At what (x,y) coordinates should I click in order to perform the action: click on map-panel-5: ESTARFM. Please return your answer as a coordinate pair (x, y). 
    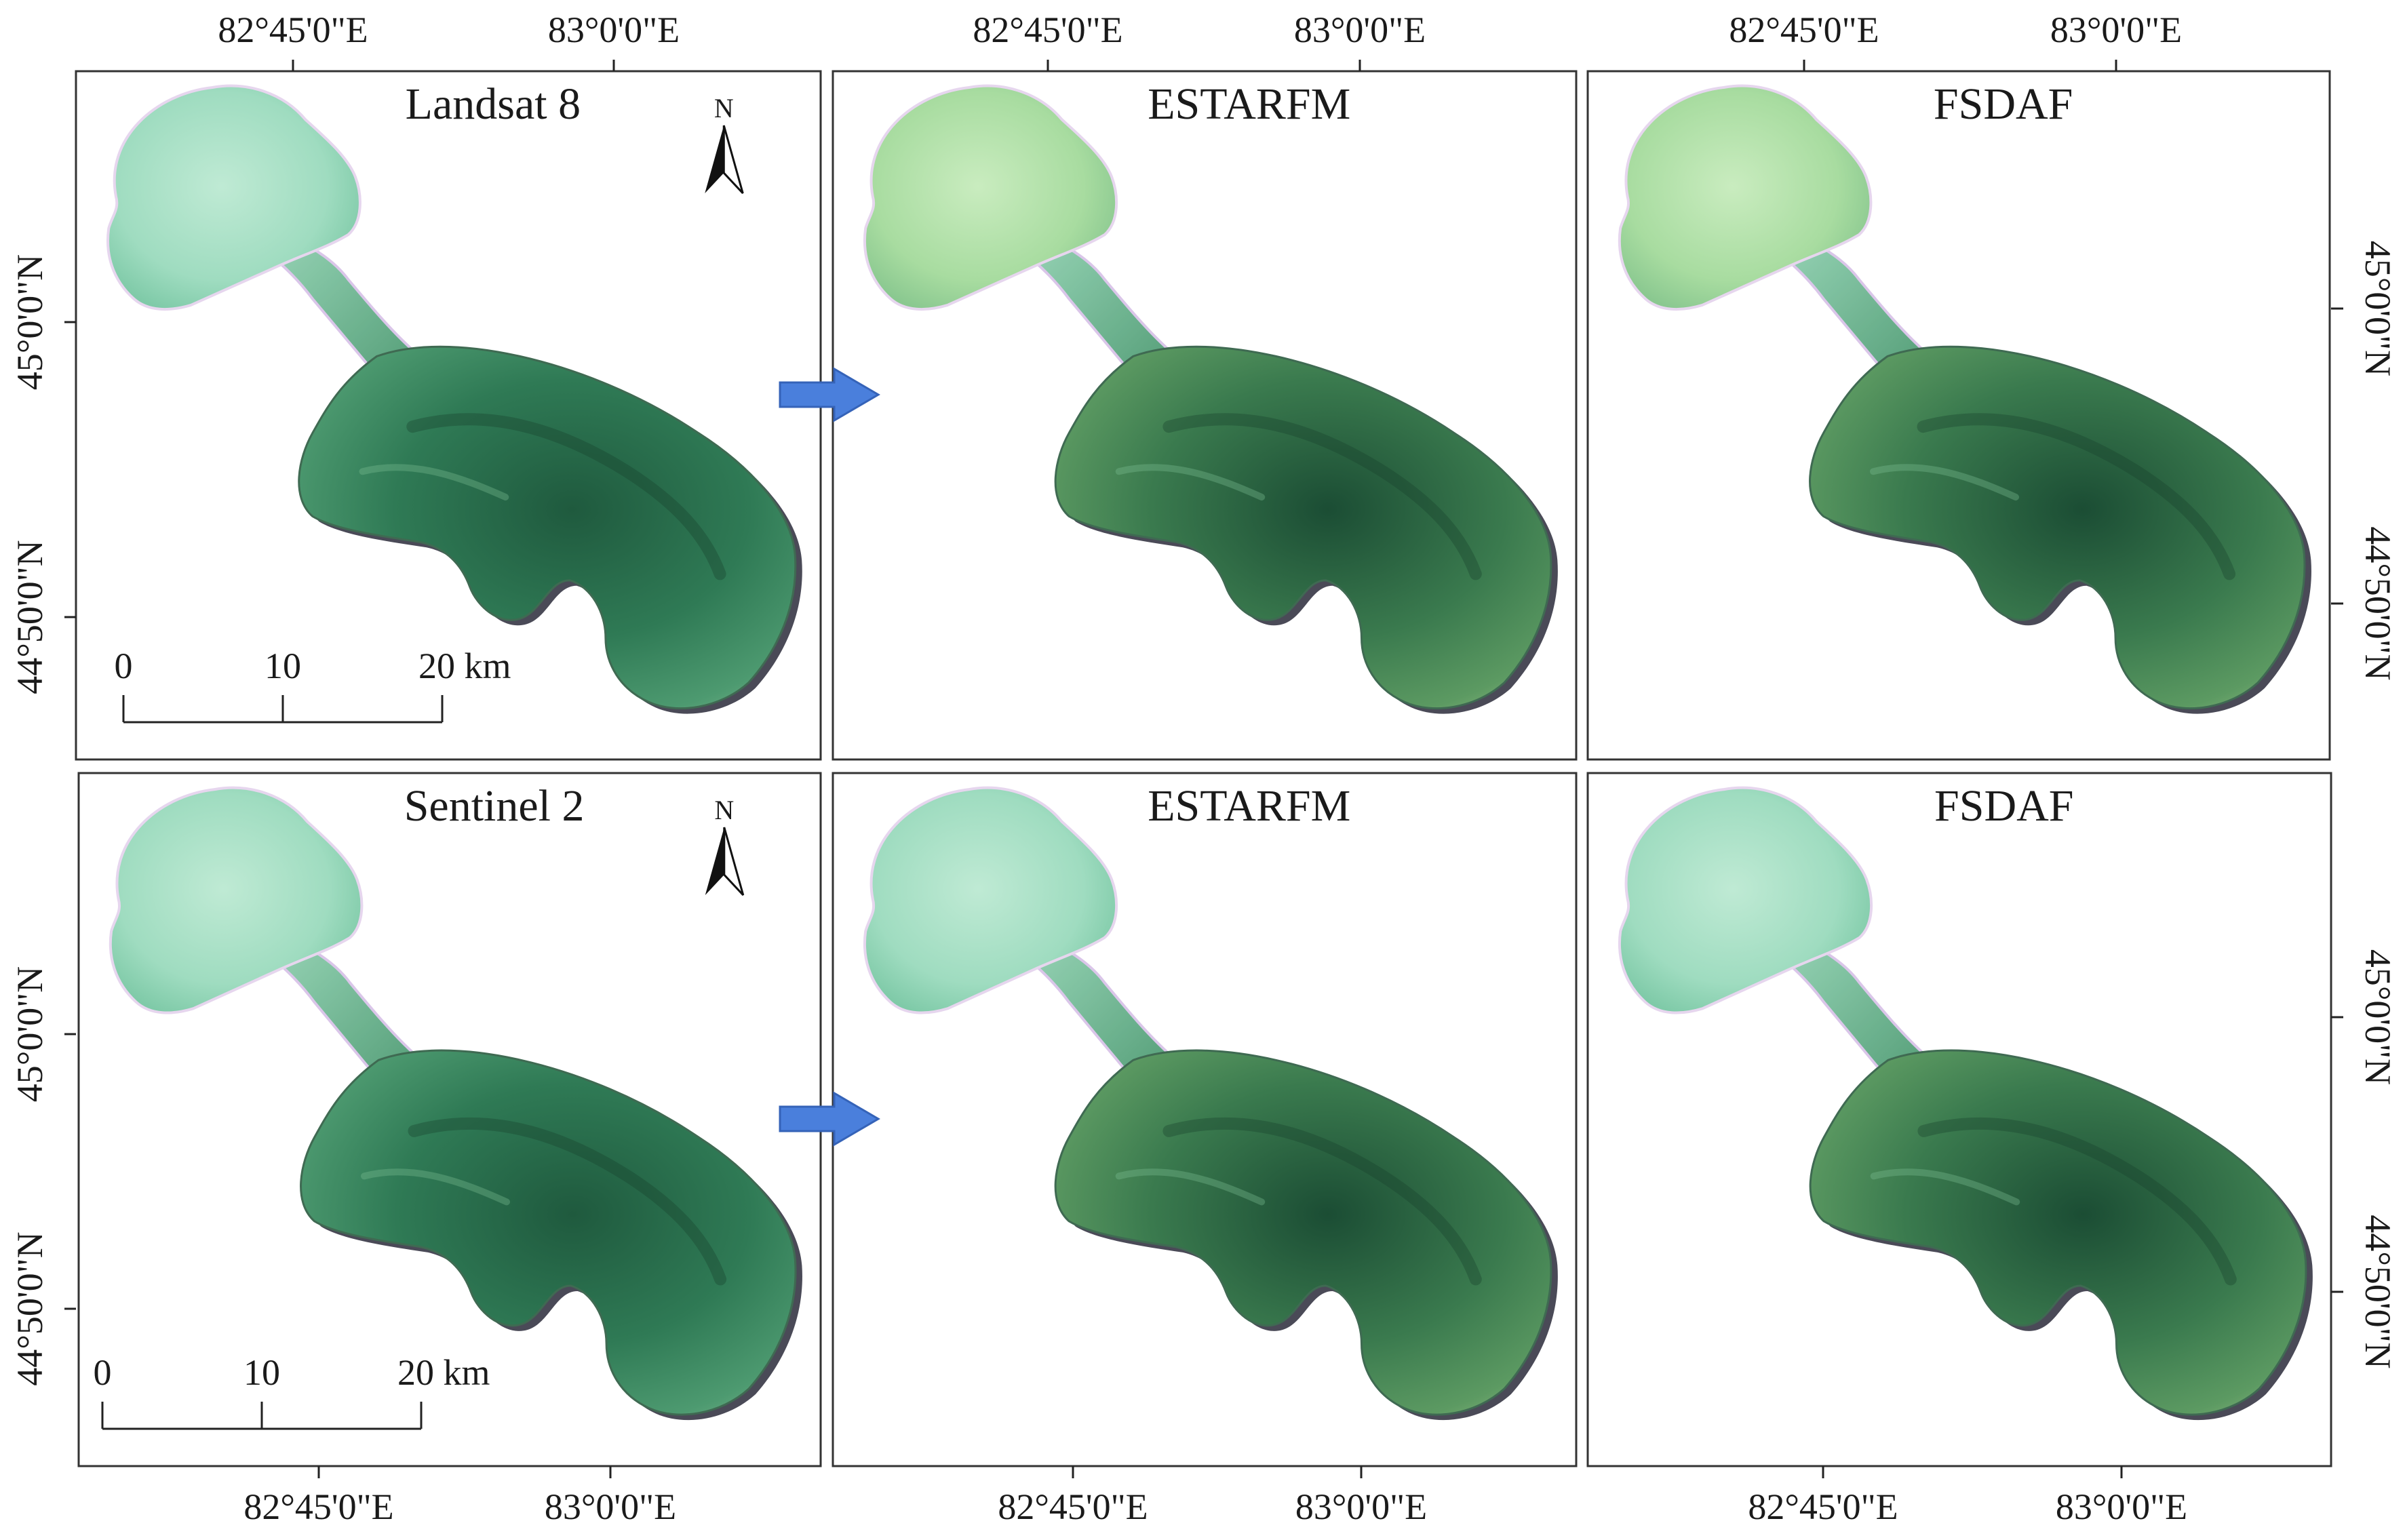
    Looking at the image, I should click on (1205, 1119).